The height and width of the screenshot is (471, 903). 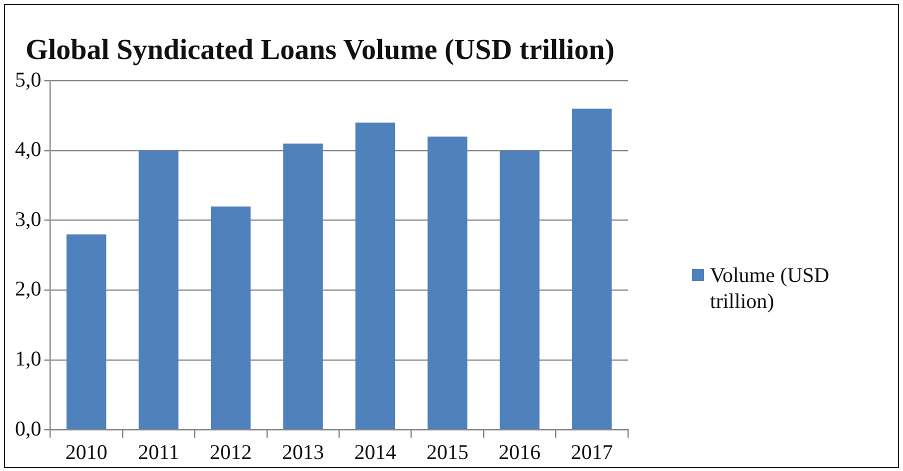 I want to click on y-tick-label: 5,0, so click(x=28, y=79).